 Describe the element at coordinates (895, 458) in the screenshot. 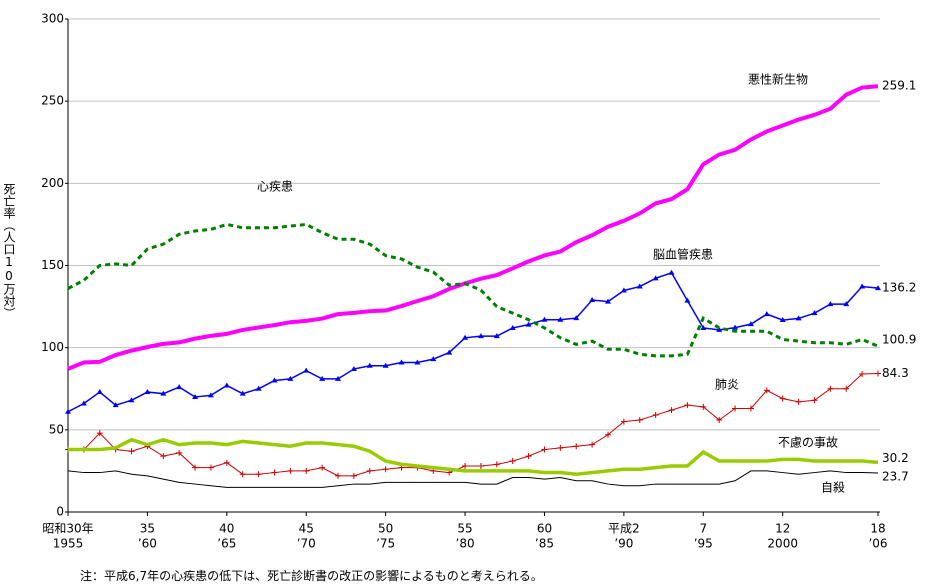

I see `end-value-label: 30.2` at that location.